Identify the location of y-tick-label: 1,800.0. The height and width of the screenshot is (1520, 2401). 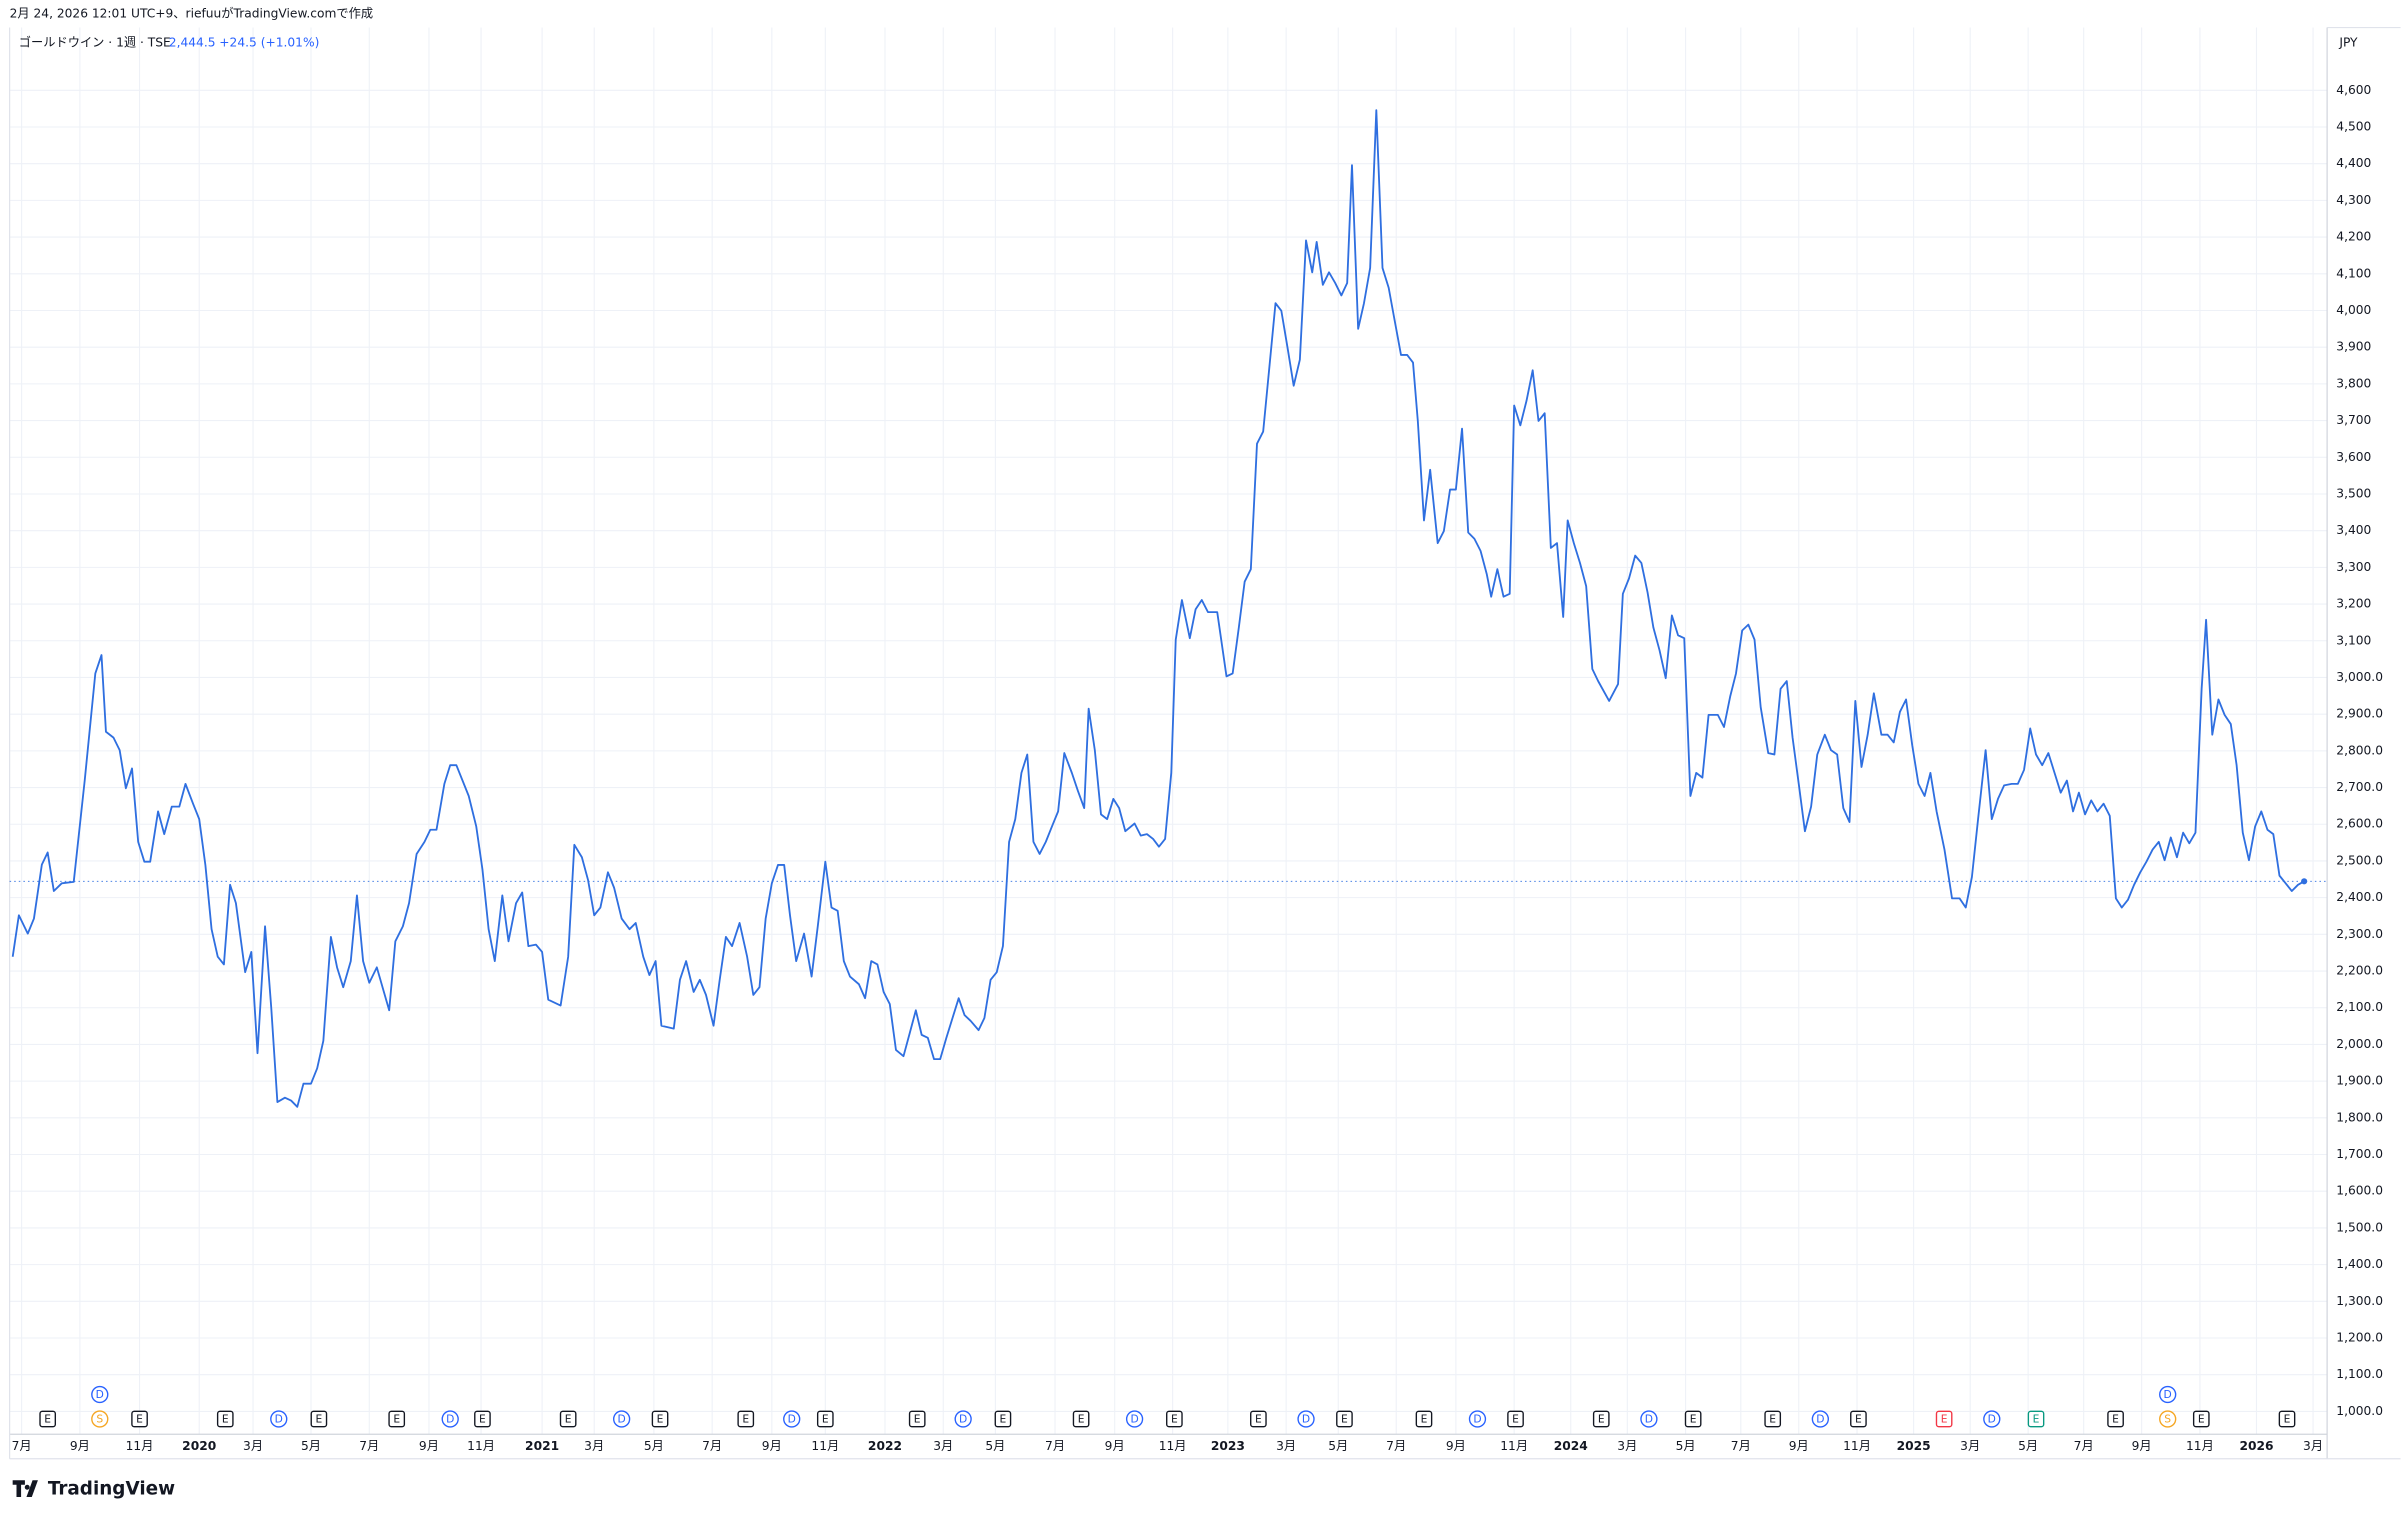
(2359, 1117).